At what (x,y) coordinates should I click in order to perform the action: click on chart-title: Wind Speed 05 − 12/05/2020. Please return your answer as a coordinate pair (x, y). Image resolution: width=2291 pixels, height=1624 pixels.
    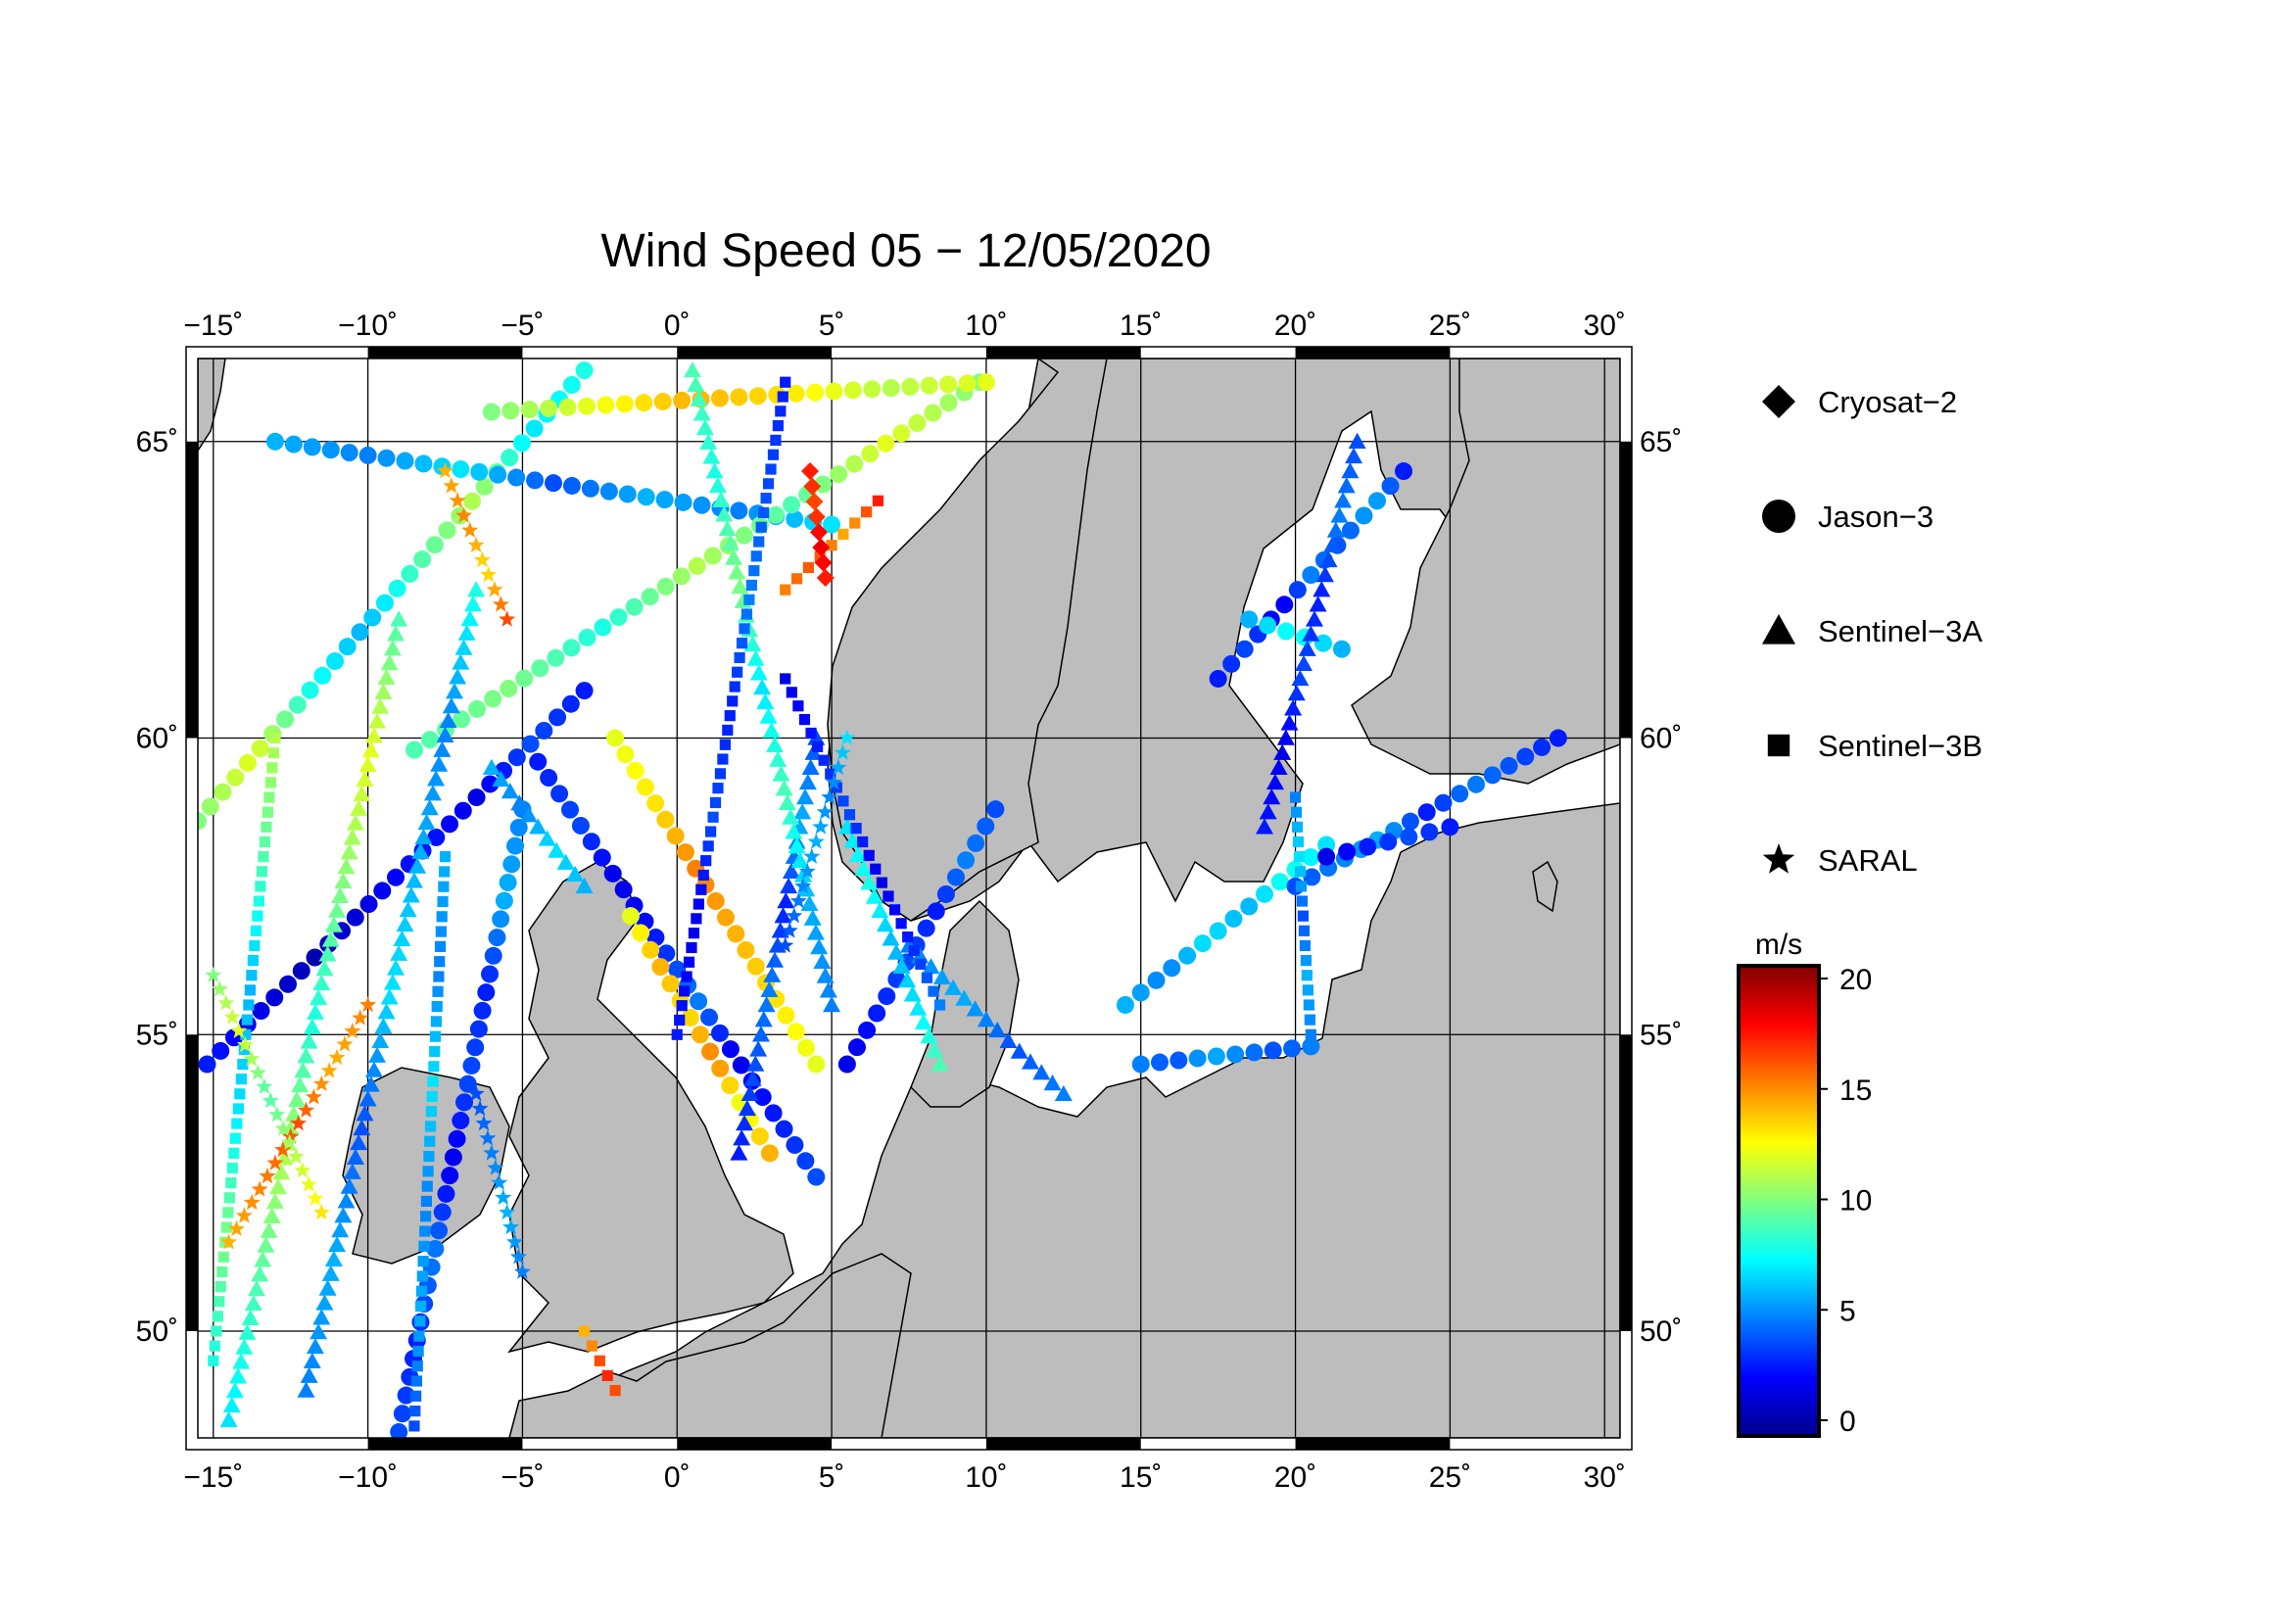
    Looking at the image, I should click on (905, 251).